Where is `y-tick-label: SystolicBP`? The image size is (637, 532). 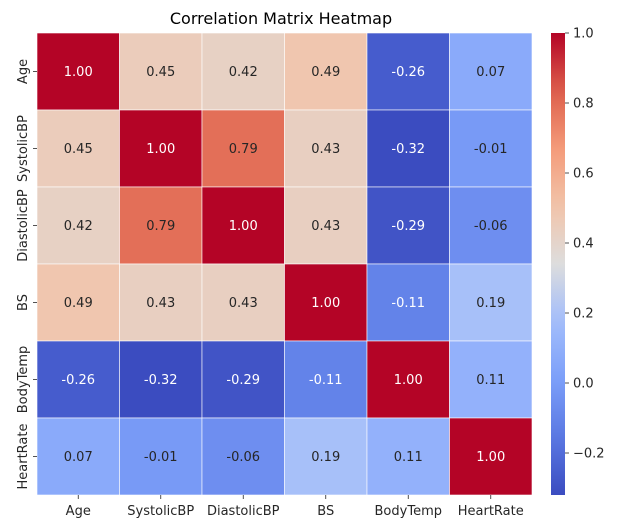
y-tick-label: SystolicBP is located at coordinates (23, 148).